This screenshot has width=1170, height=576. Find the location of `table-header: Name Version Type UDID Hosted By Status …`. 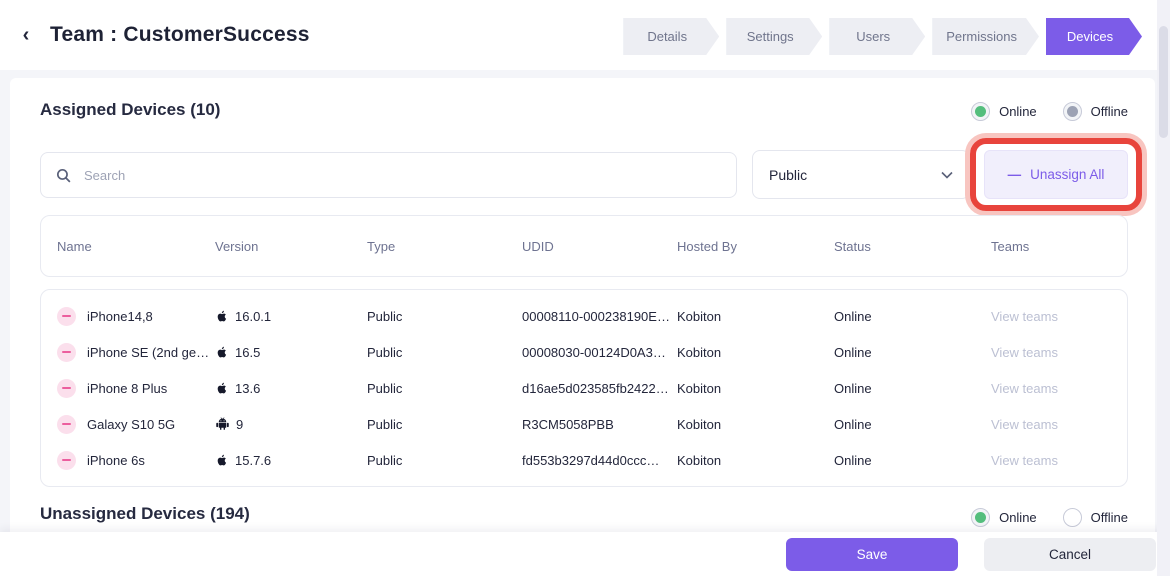

table-header: Name Version Type UDID Hosted By Status … is located at coordinates (584, 246).